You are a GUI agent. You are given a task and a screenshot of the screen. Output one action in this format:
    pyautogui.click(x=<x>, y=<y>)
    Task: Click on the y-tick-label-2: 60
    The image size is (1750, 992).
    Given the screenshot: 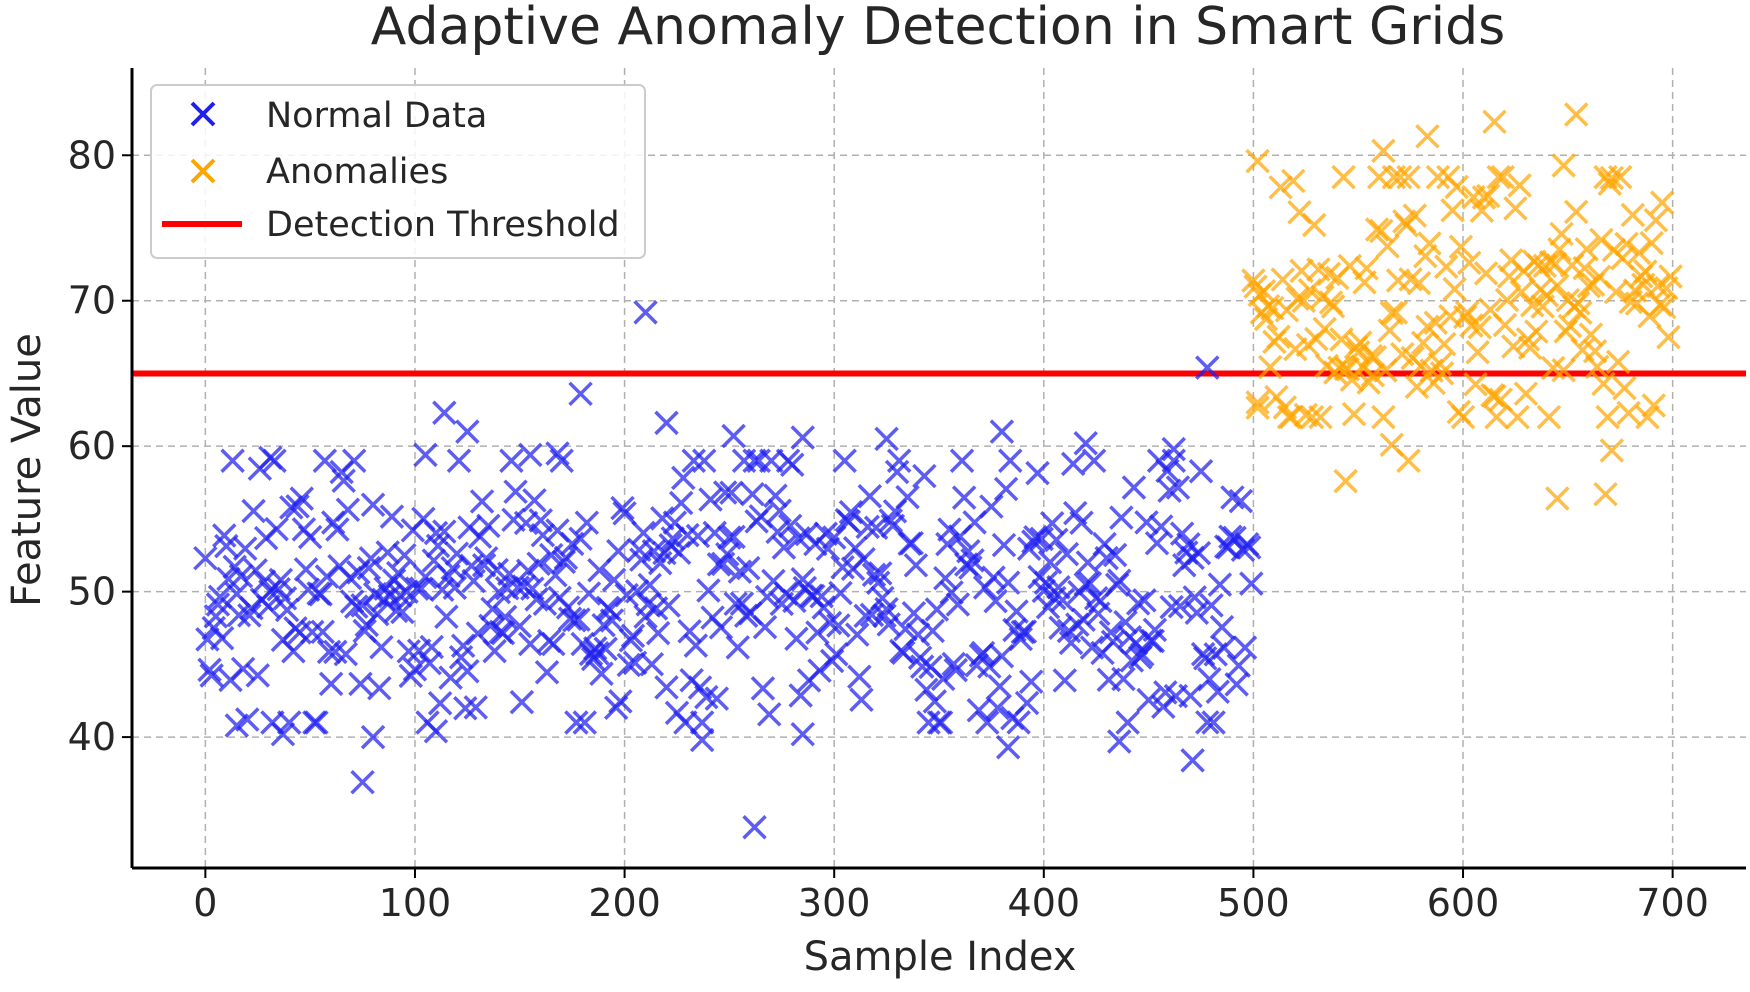 What is the action you would take?
    pyautogui.click(x=92, y=446)
    